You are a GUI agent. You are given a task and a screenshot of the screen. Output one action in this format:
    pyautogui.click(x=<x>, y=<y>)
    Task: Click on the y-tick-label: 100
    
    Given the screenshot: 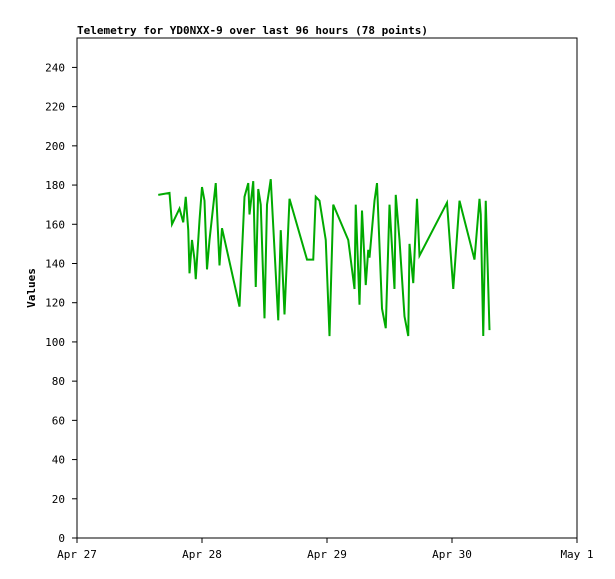 What is the action you would take?
    pyautogui.click(x=55, y=342)
    